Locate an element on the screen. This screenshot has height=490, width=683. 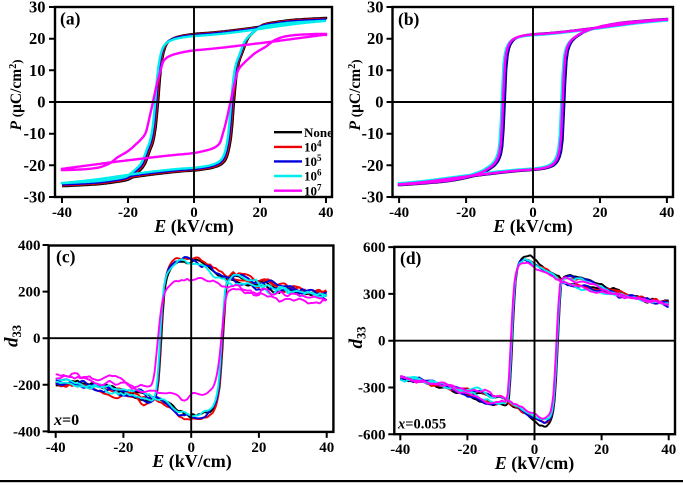
svg-text: -300 is located at coordinates (372, 389).